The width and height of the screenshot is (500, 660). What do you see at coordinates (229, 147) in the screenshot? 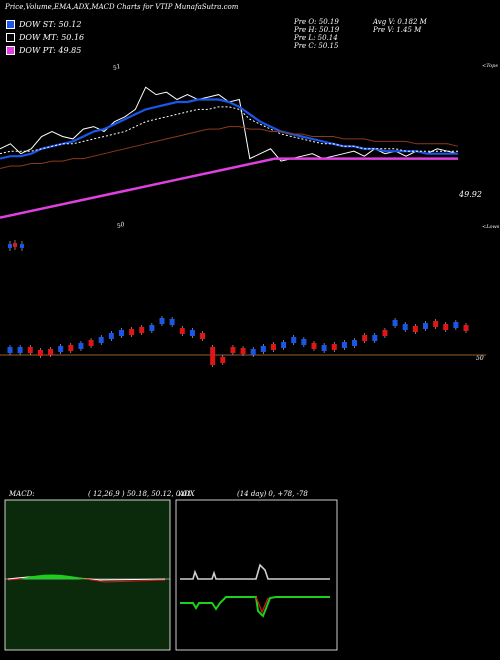
I see `ema-long-line` at bounding box center [229, 147].